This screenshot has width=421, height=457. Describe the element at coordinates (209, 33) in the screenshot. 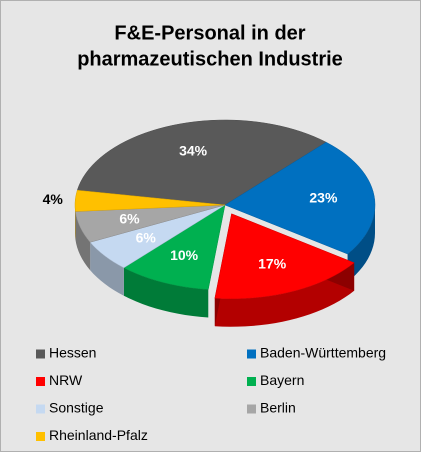

I see `chart-title: F&E-Personal in der` at that location.